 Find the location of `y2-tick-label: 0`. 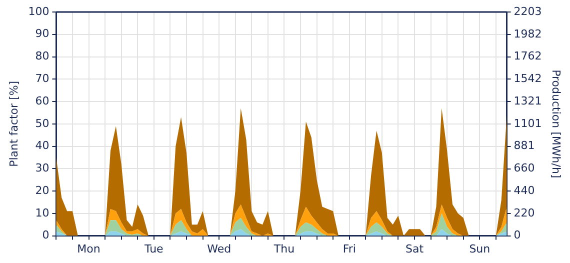

y2-tick-label: 0 is located at coordinates (517, 235).